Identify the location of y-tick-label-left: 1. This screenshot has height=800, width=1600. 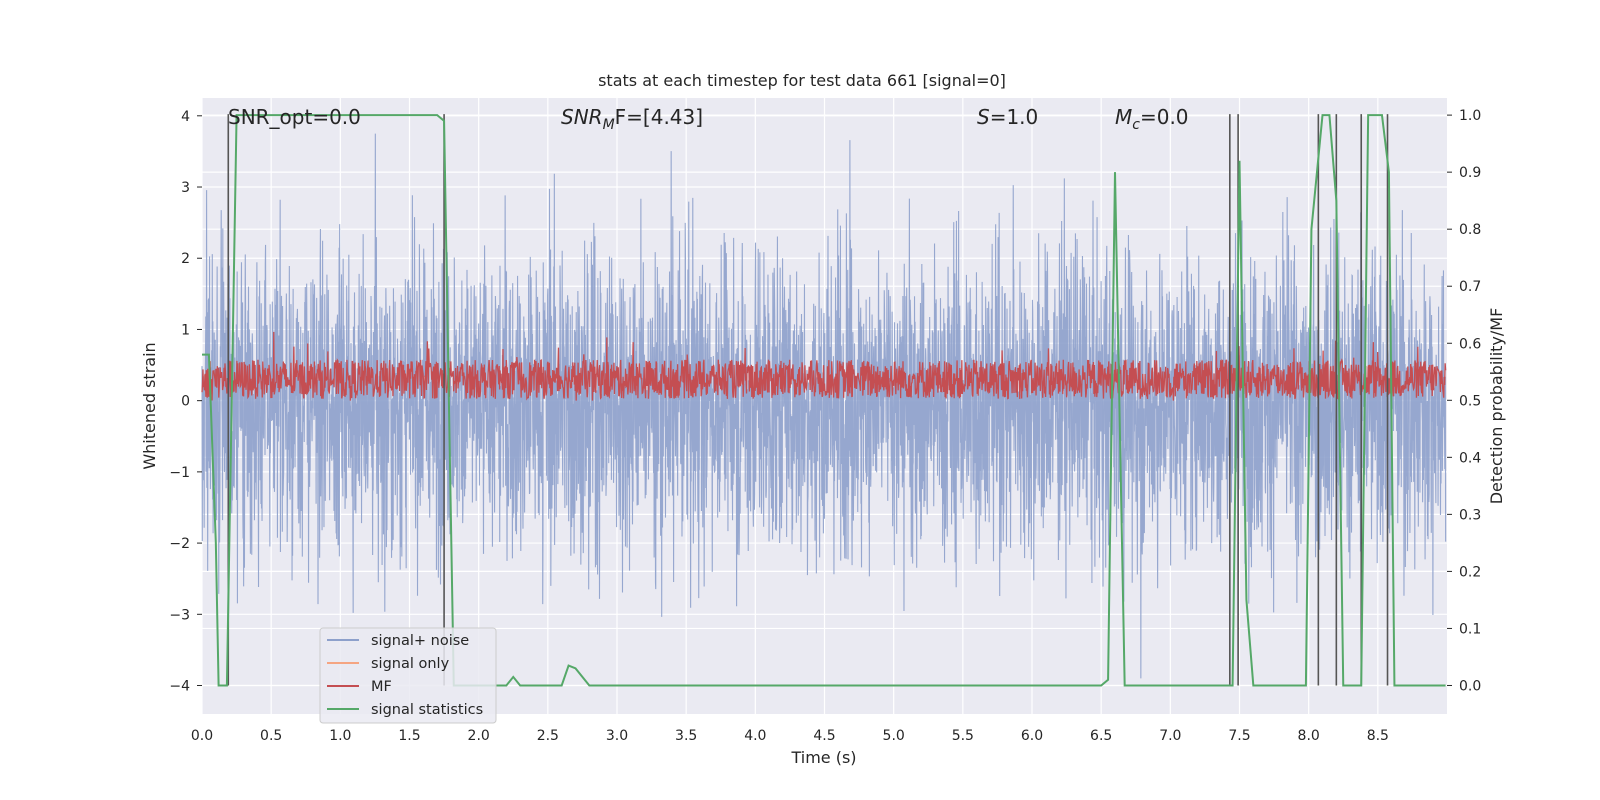
(185, 330).